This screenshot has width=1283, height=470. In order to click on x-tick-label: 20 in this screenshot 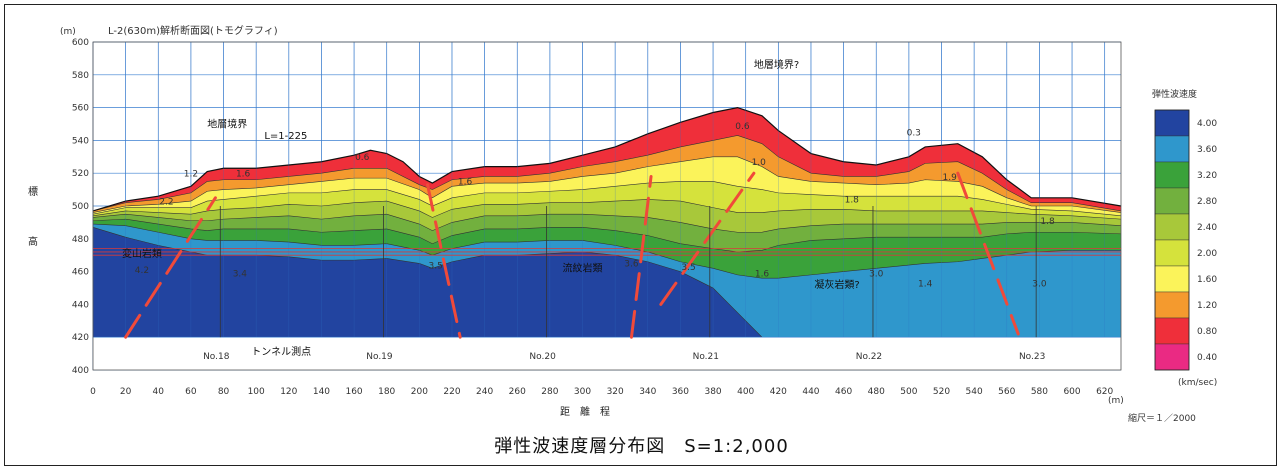, I will do `click(126, 392)`.